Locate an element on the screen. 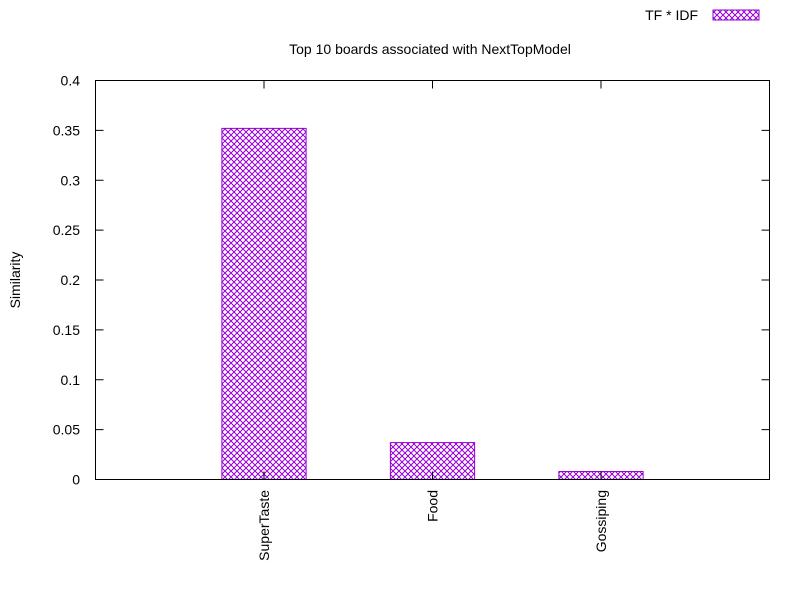 This screenshot has width=800, height=600. y-tick-label: 0.25 is located at coordinates (66, 230).